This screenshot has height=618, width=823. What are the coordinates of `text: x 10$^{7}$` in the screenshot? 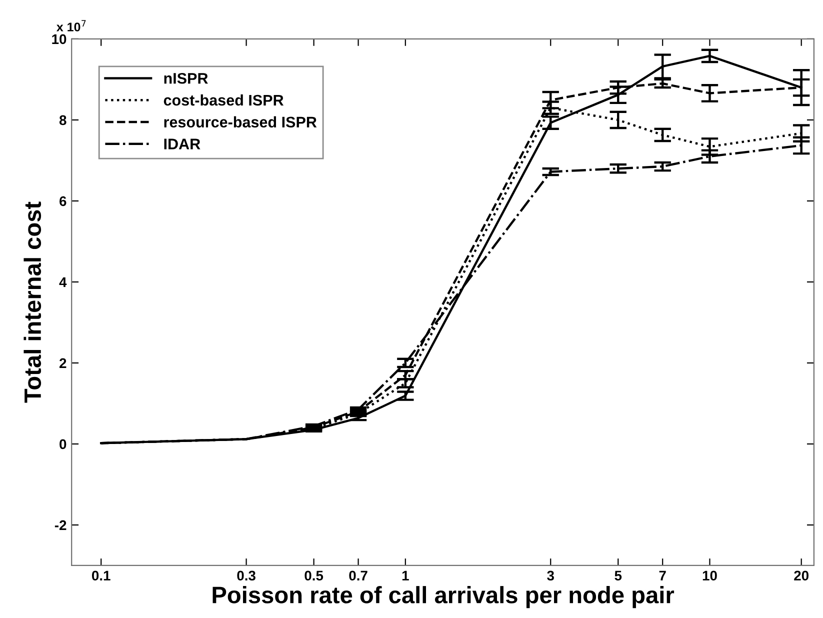 It's located at (71, 26).